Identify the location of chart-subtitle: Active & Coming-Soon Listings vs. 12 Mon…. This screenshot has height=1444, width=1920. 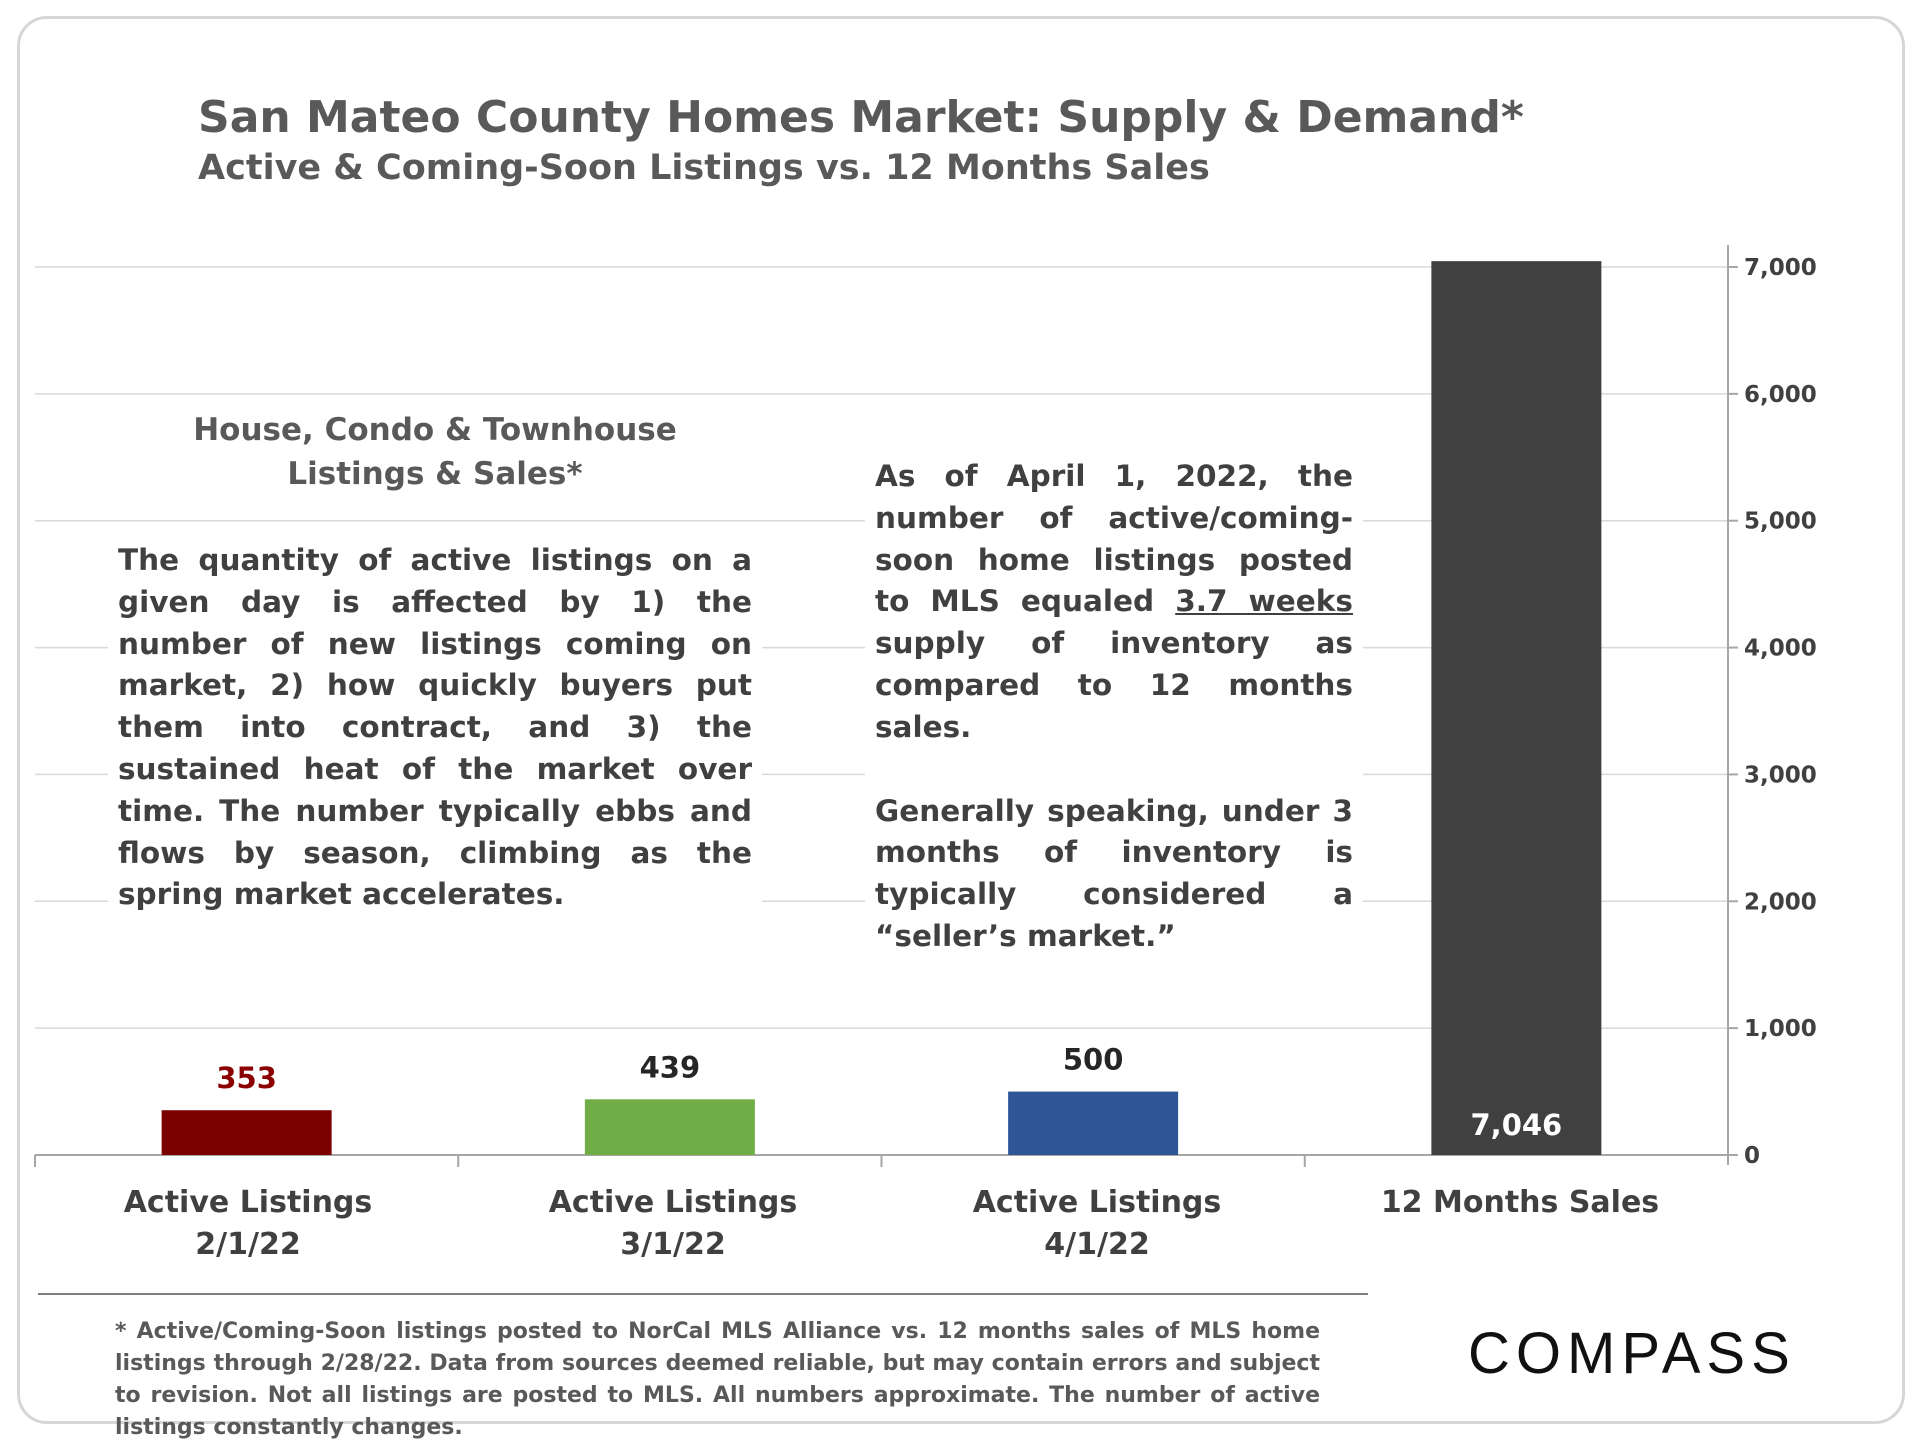
(704, 168).